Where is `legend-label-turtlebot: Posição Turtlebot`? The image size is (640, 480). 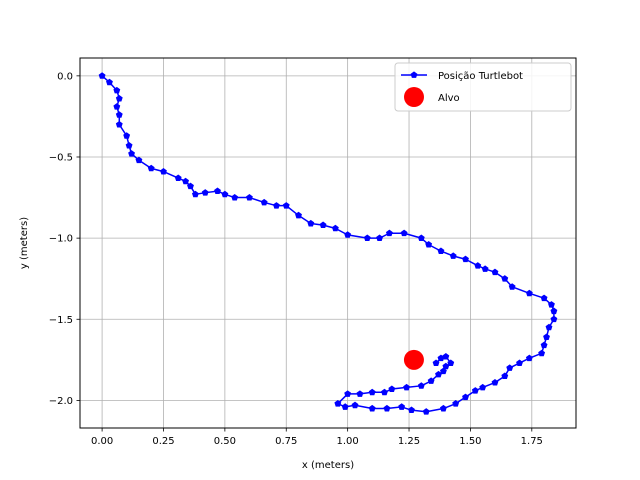 legend-label-turtlebot: Posição Turtlebot is located at coordinates (480, 76).